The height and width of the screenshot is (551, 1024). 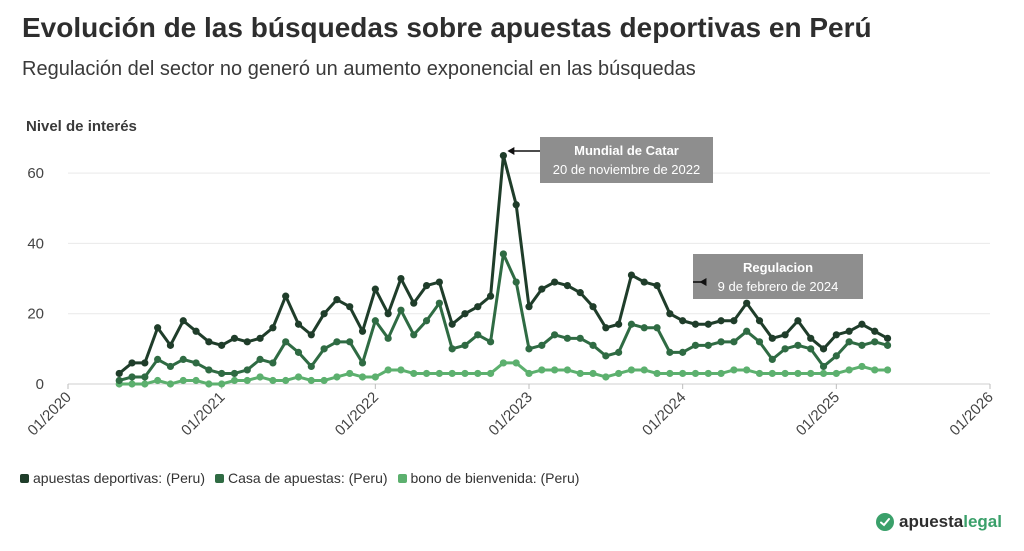 I want to click on legend-item-2: Casa de apuestas: (Peru), so click(x=301, y=478).